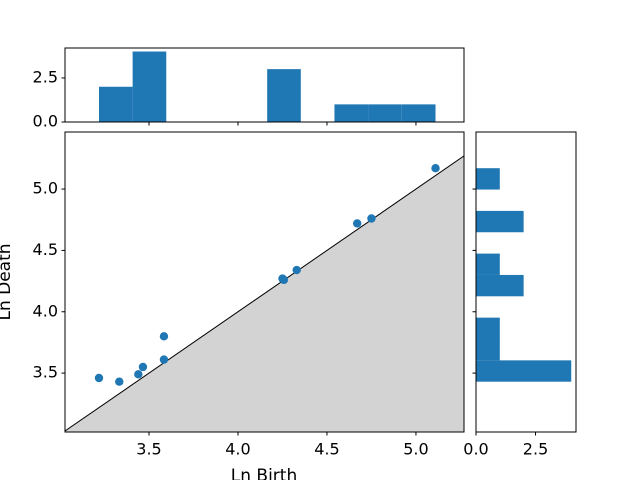 This screenshot has height=480, width=640. What do you see at coordinates (45, 76) in the screenshot?
I see `y-tick-label: 2.5` at bounding box center [45, 76].